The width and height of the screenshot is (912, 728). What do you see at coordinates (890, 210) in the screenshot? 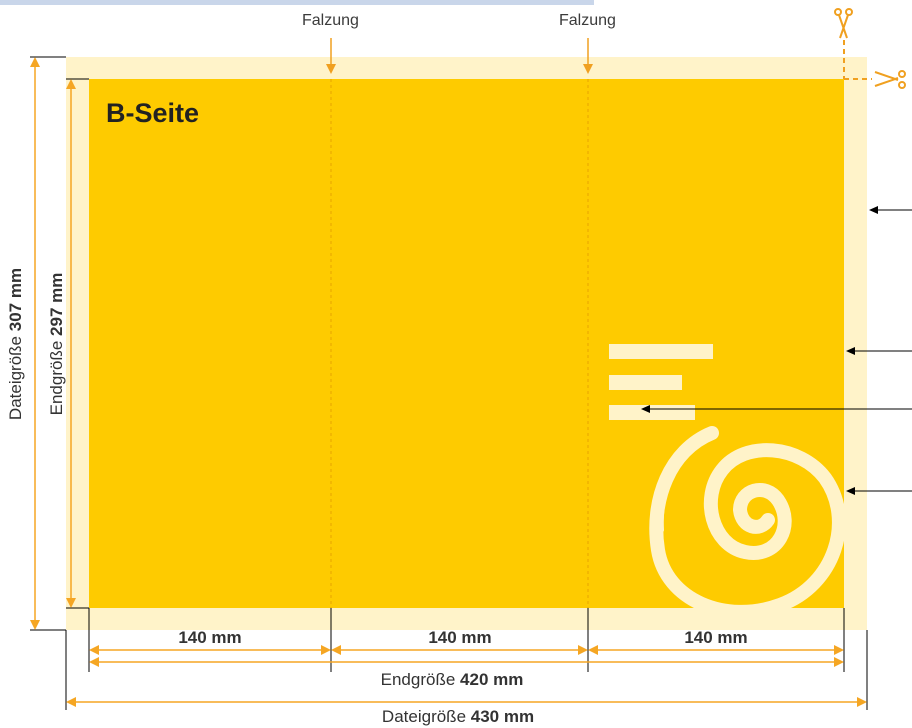
I see `pointer-arrow-bleed` at bounding box center [890, 210].